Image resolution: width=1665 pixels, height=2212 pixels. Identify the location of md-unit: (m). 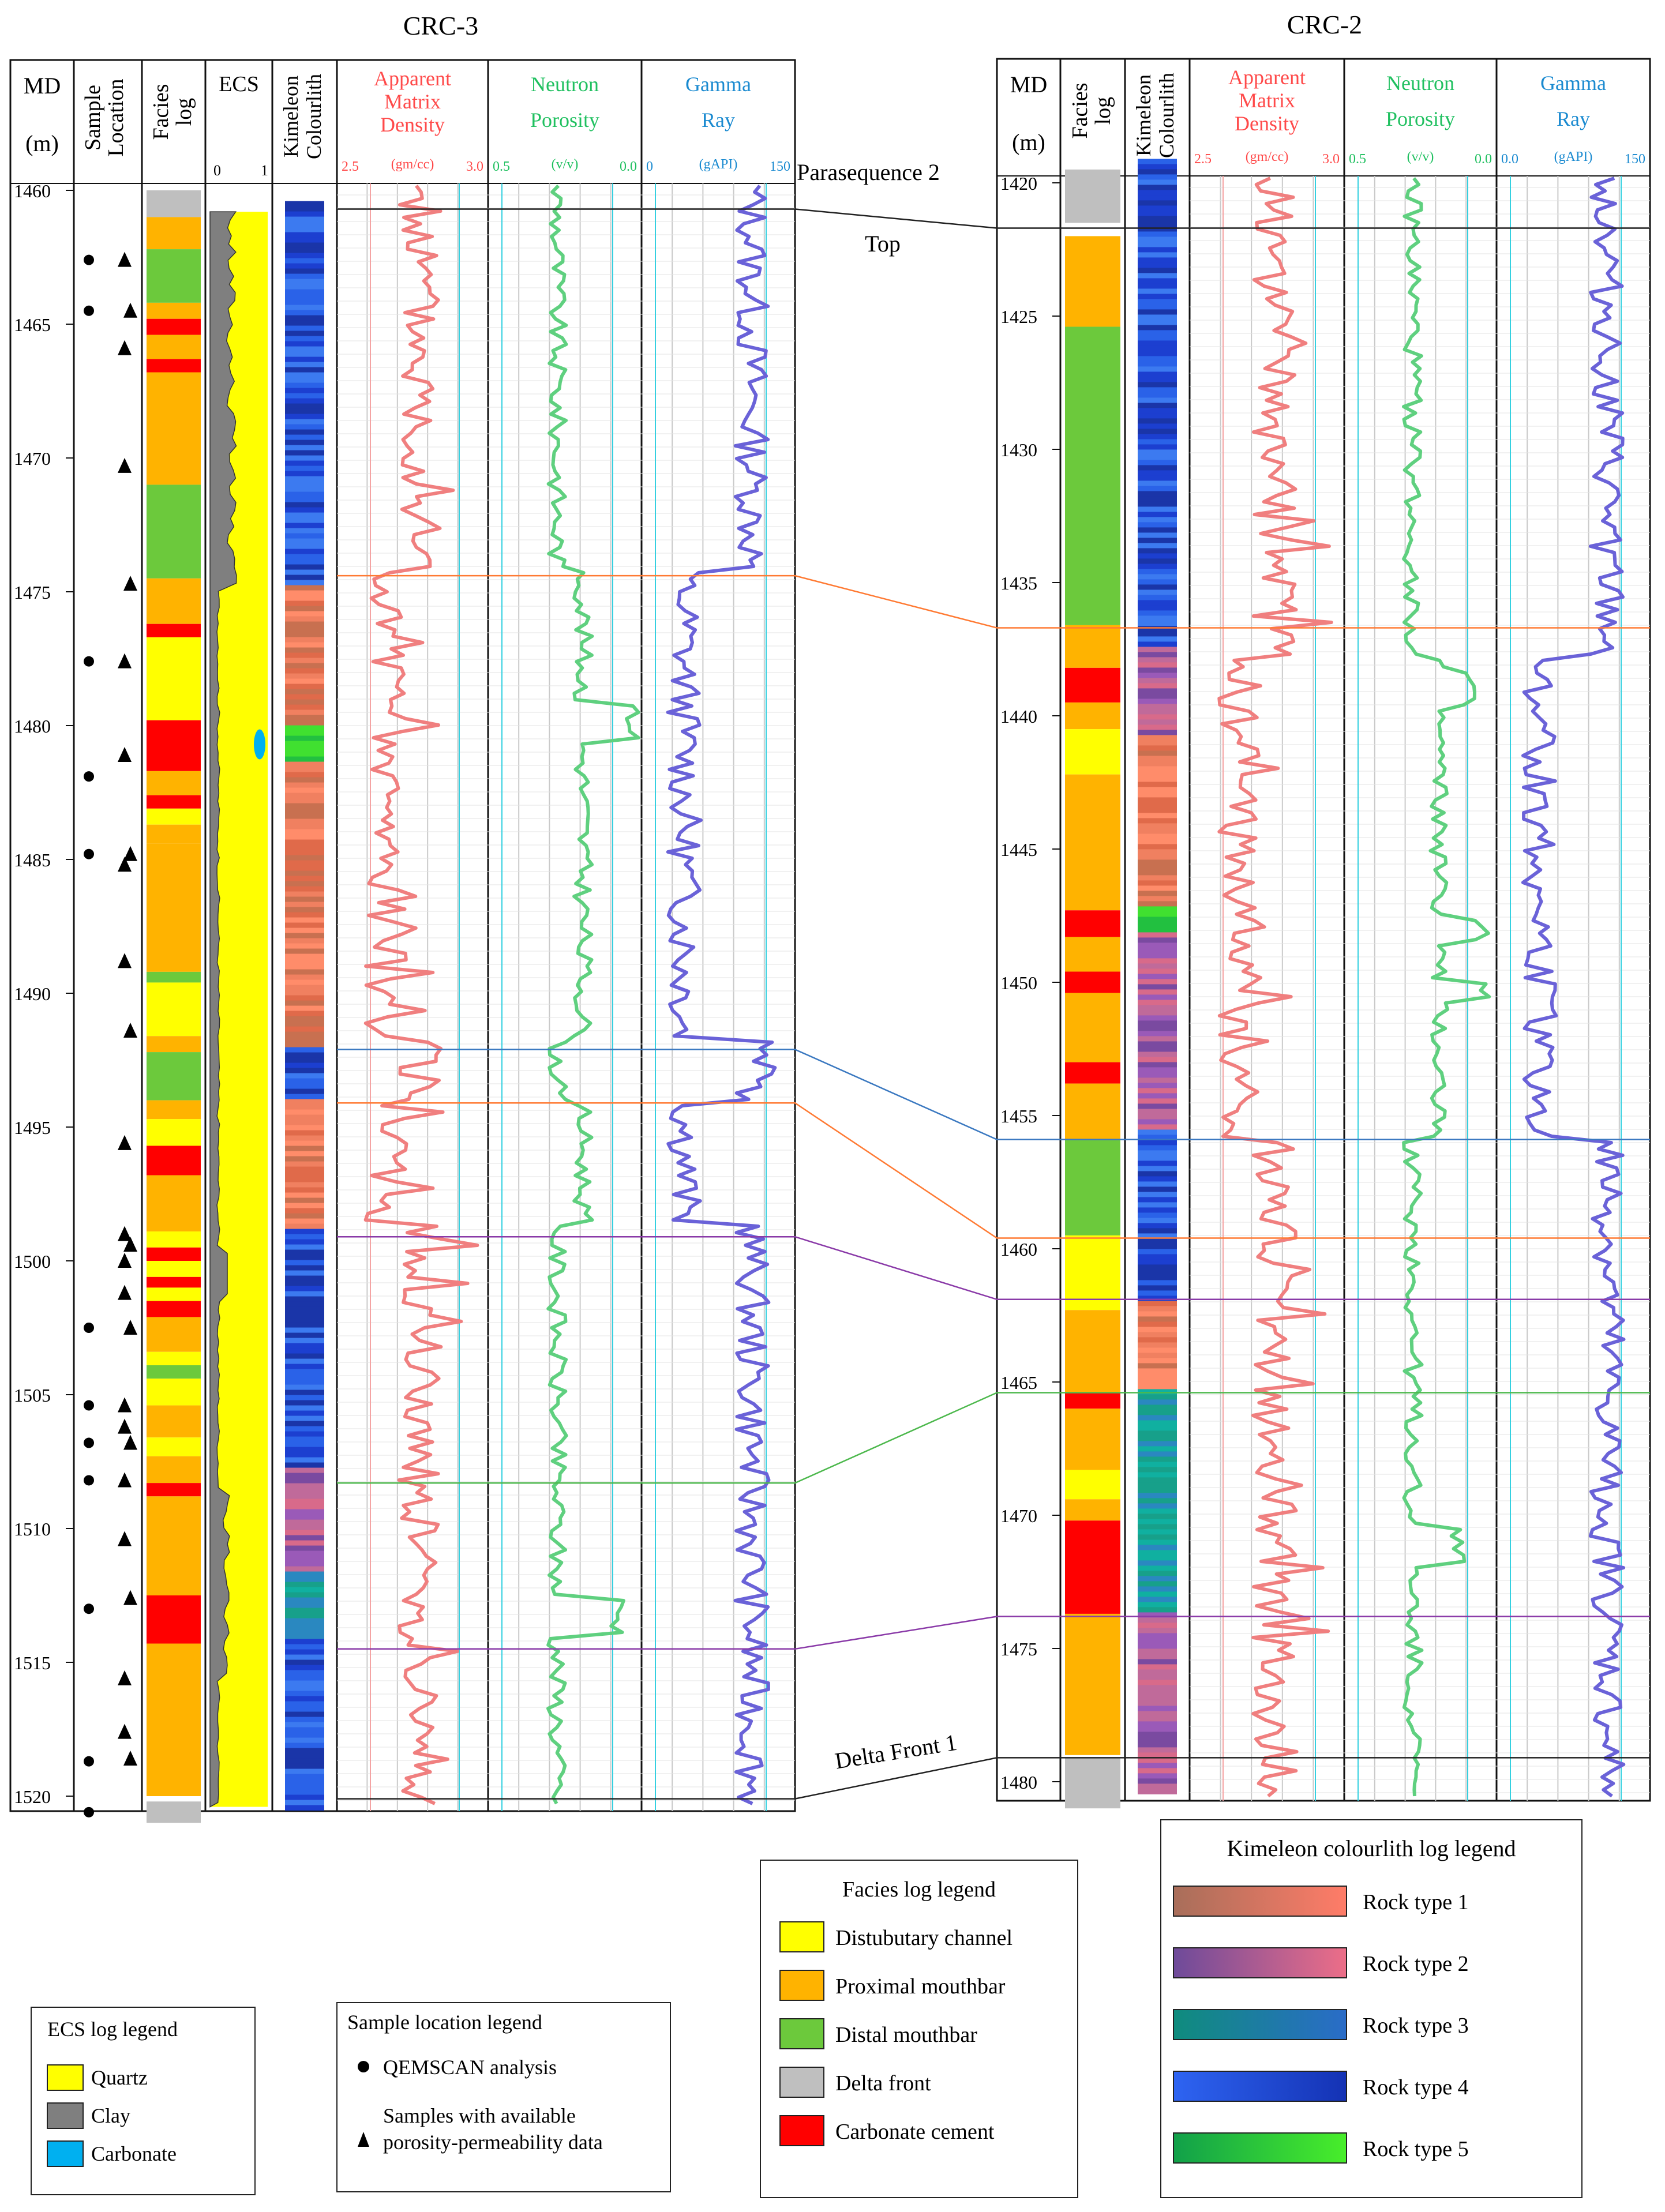
(1028, 142).